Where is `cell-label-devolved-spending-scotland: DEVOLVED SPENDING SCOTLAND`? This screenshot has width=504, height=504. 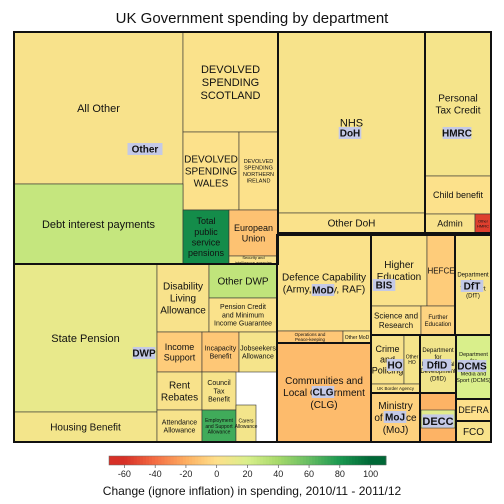 cell-label-devolved-spending-scotland: DEVOLVED SPENDING SCOTLAND is located at coordinates (231, 83).